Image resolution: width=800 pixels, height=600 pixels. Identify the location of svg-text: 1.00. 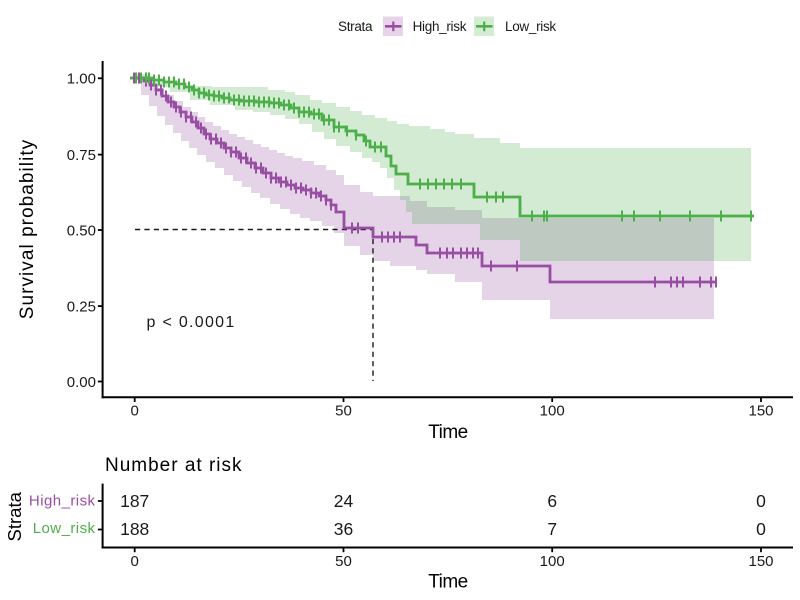
(81, 78).